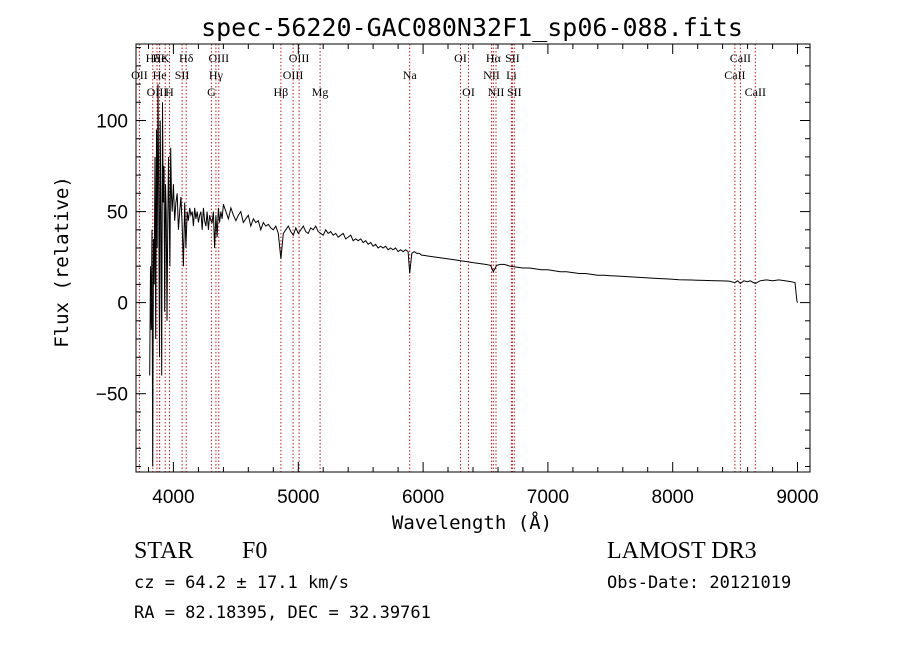 Image resolution: width=900 pixels, height=649 pixels. Describe the element at coordinates (157, 92) in the screenshot. I see `line-label-19: OIII` at that location.